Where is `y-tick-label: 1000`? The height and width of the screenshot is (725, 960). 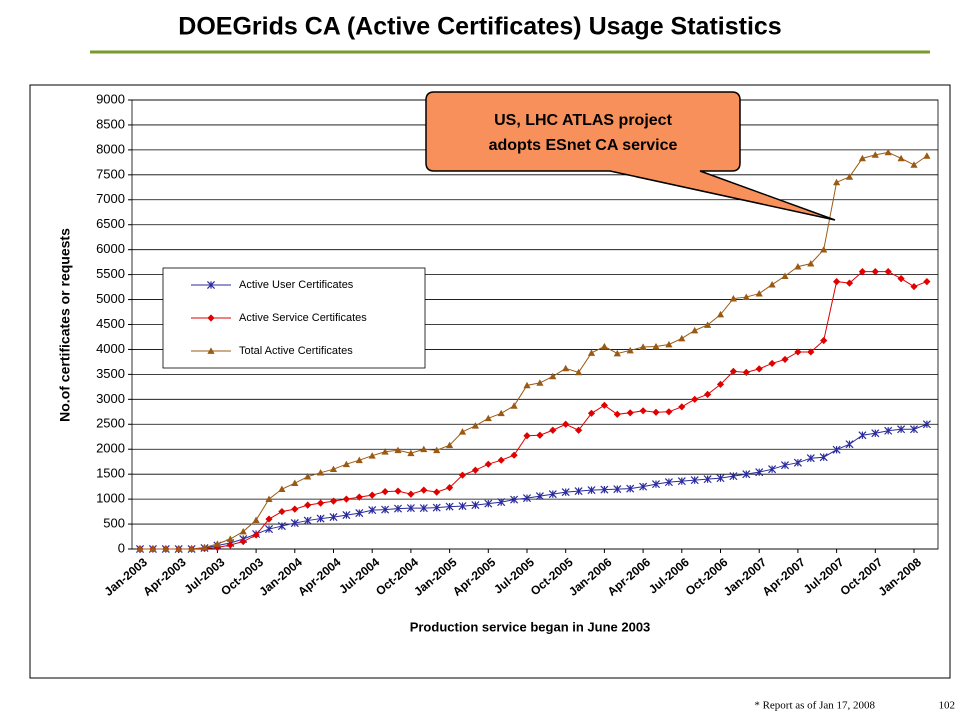
y-tick-label: 1000 is located at coordinates (110, 498).